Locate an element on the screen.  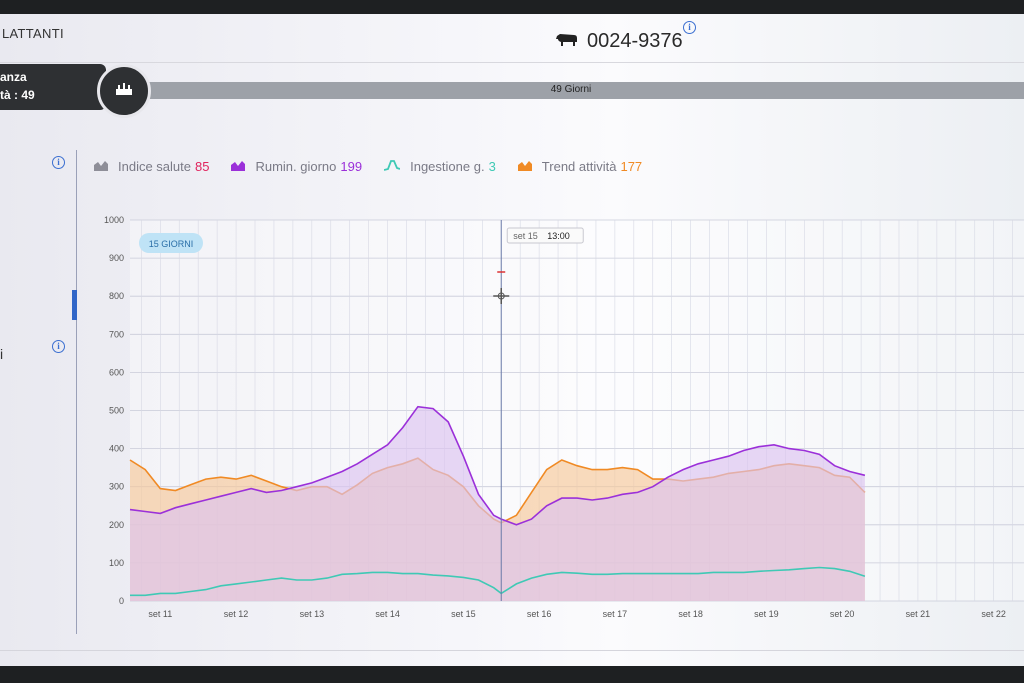
legend-value: 177 is located at coordinates (631, 166).